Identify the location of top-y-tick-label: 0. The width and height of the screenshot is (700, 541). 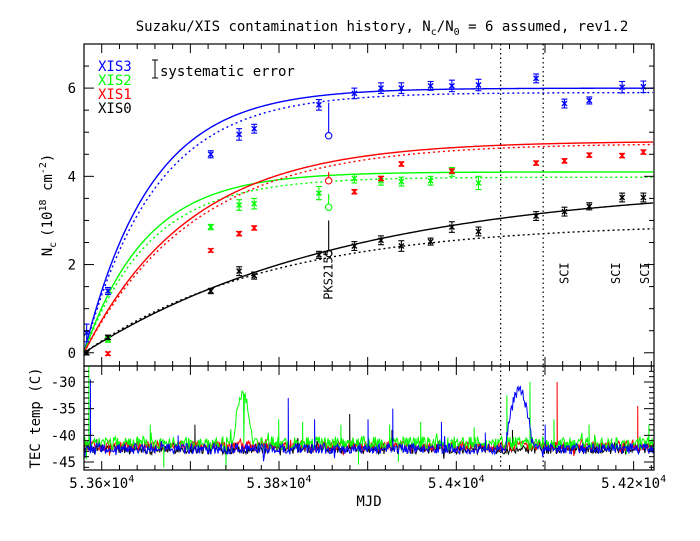
(72, 354).